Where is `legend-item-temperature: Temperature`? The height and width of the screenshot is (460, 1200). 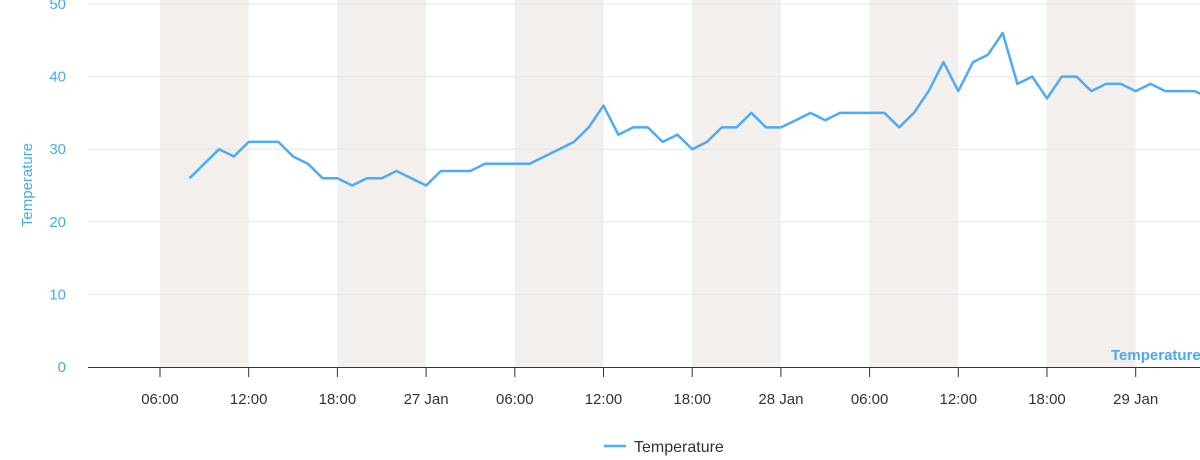
legend-item-temperature: Temperature is located at coordinates (664, 447).